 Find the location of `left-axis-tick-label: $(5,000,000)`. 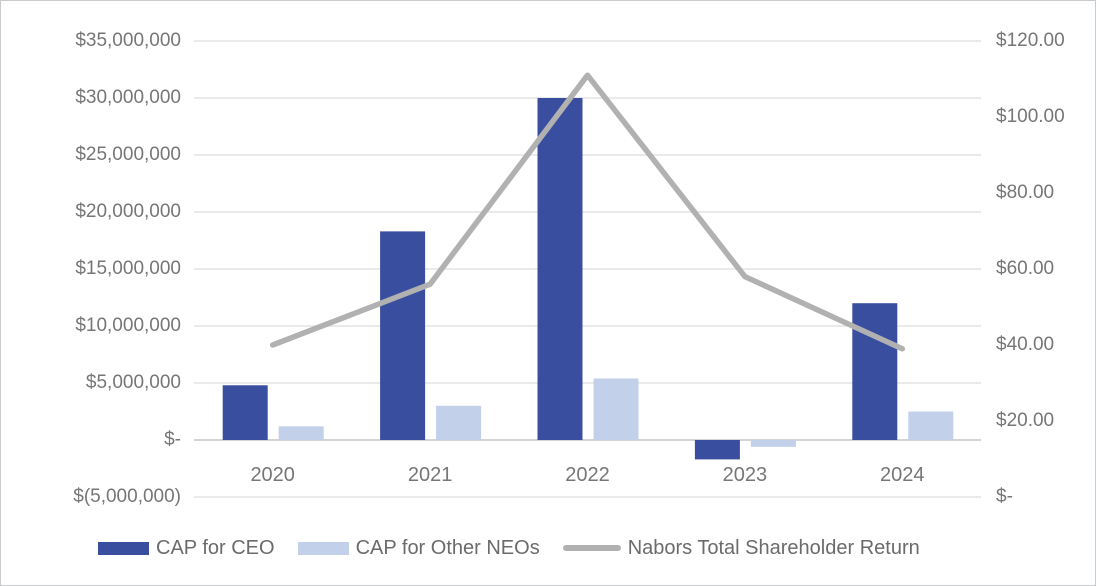

left-axis-tick-label: $(5,000,000) is located at coordinates (127, 496).